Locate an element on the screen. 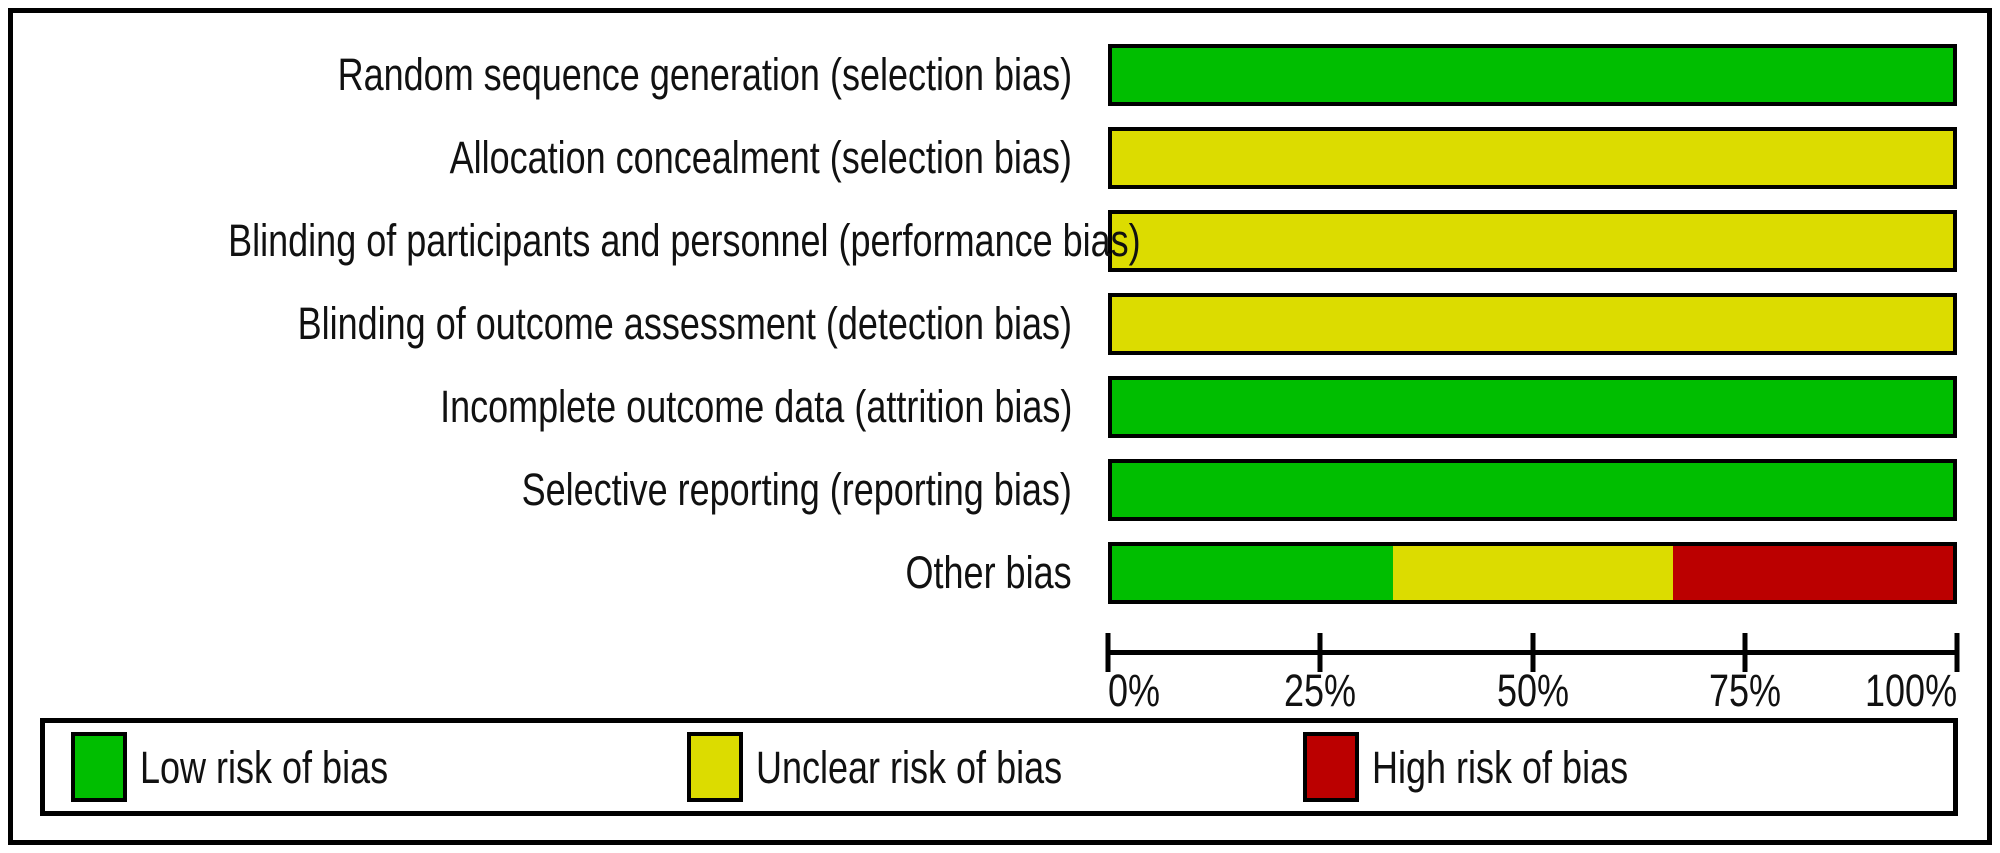  x-tick-label: 50% is located at coordinates (1532, 690).